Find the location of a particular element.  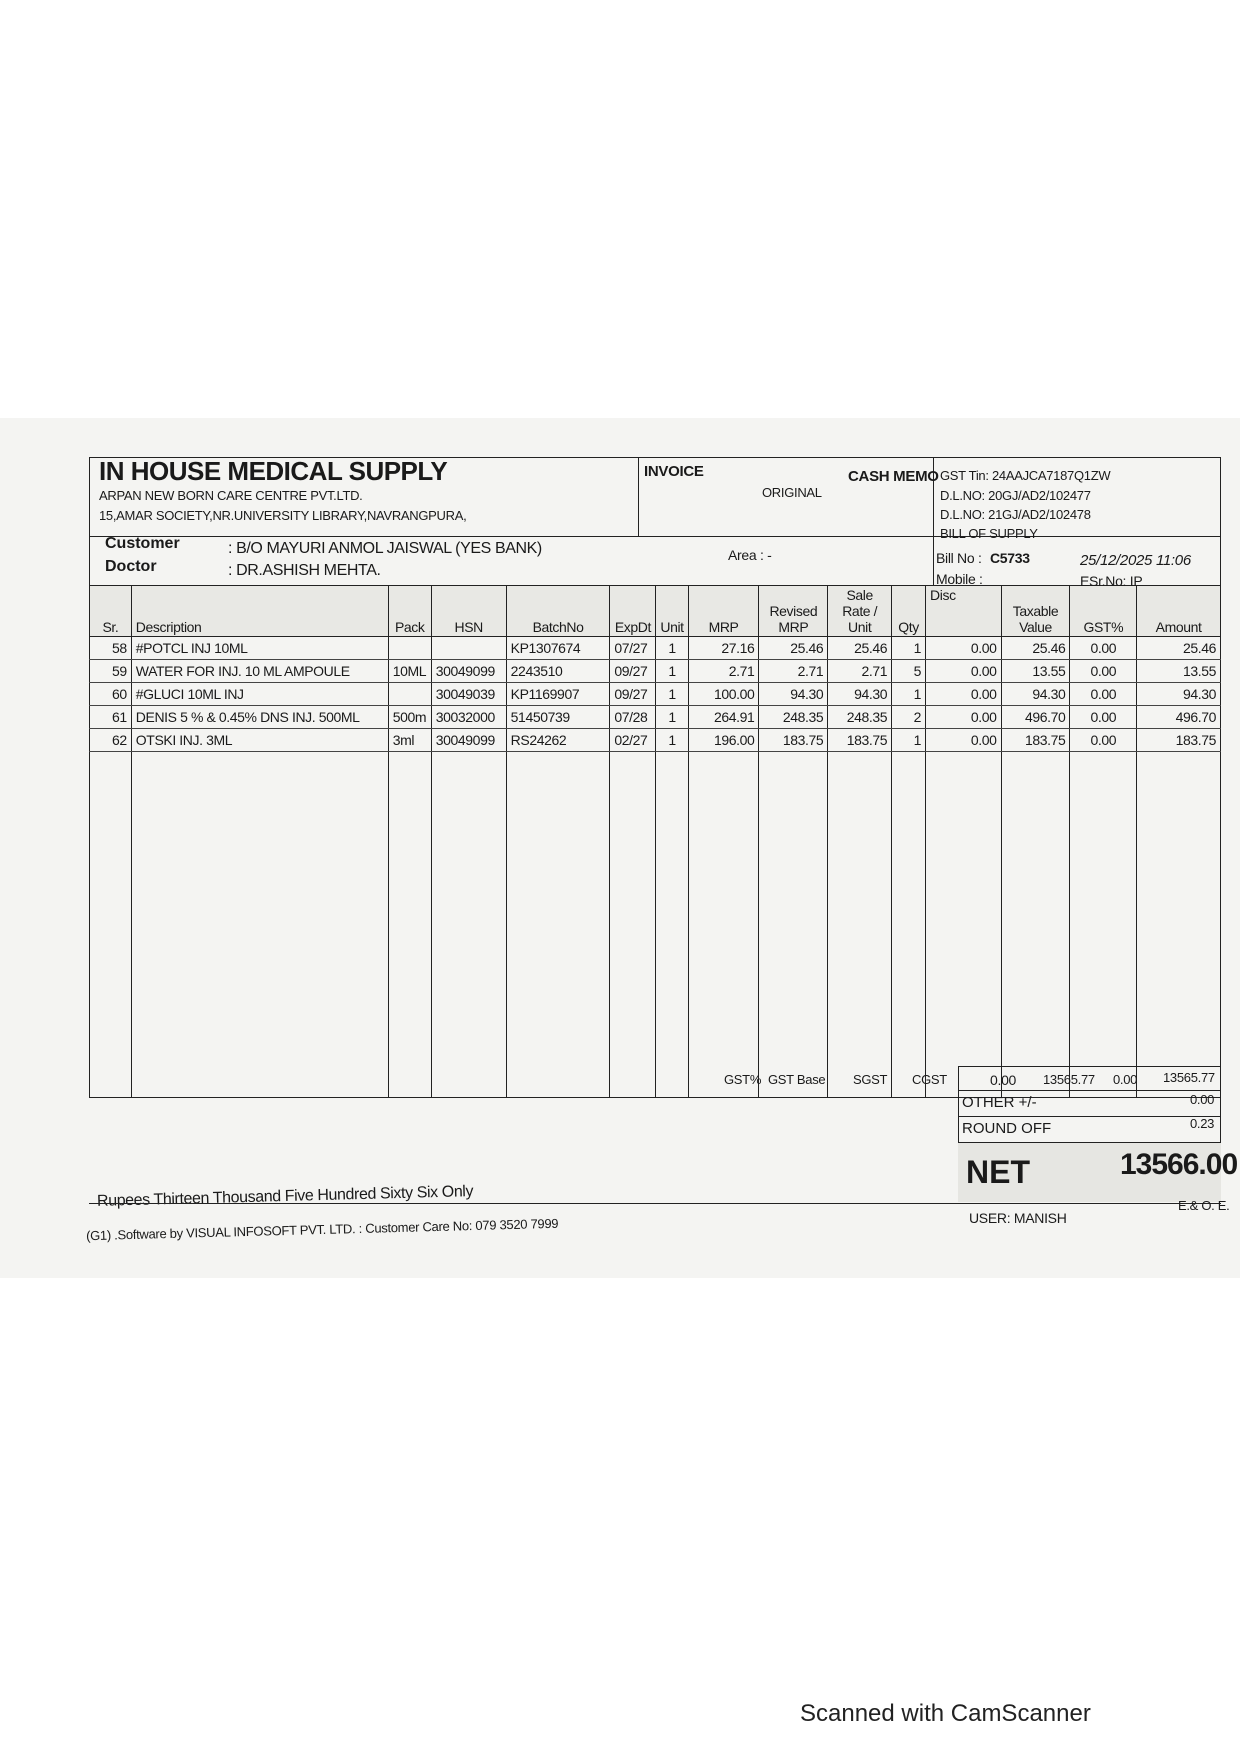

cell-sr: 58 is located at coordinates (110, 648).